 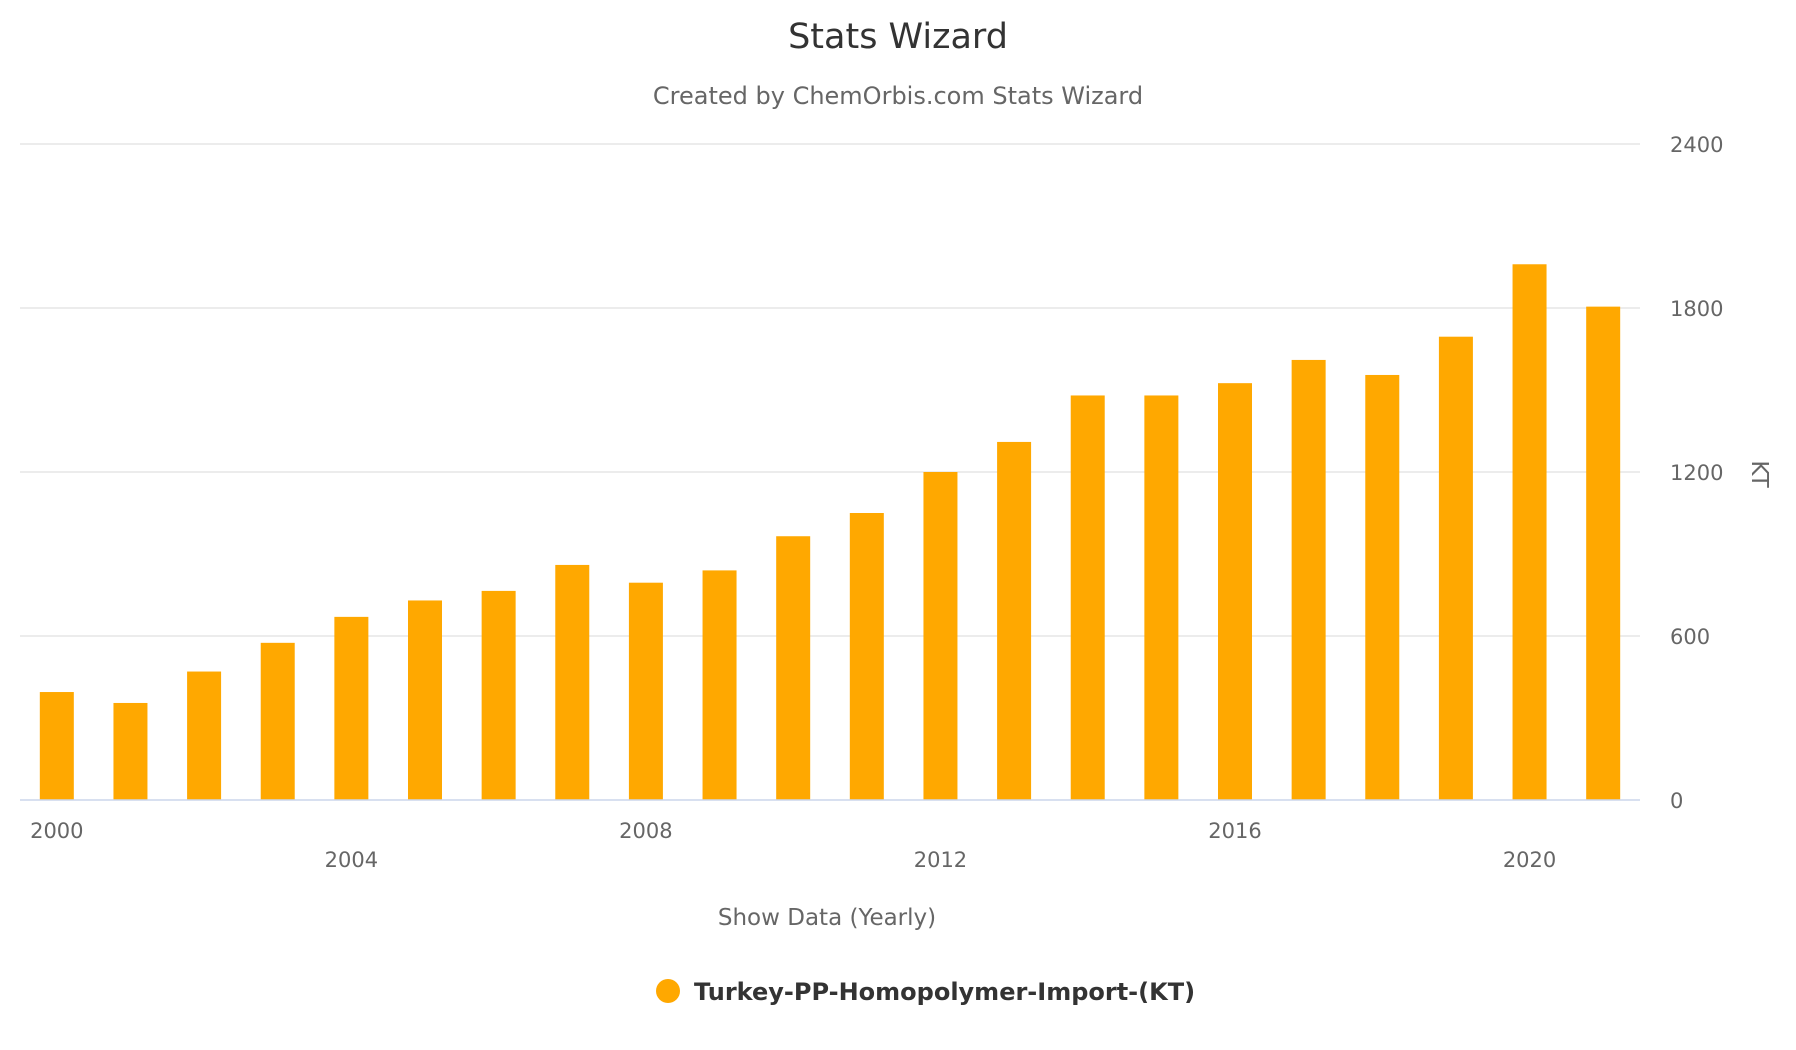 What do you see at coordinates (1690, 637) in the screenshot?
I see `y-tick-label: 600` at bounding box center [1690, 637].